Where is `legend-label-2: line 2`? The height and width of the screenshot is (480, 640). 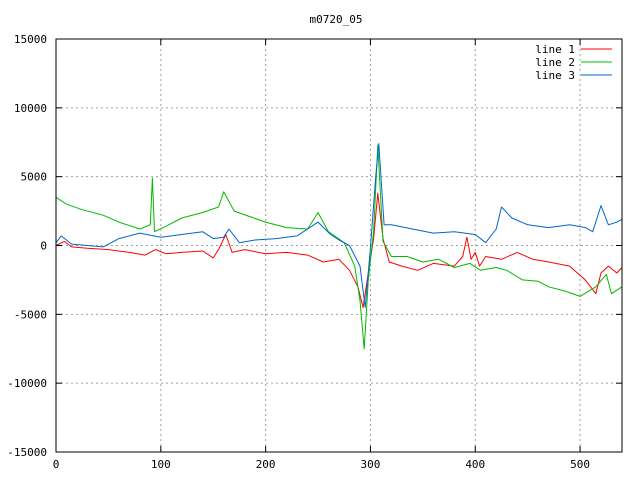
legend-label-2: line 2 is located at coordinates (555, 62).